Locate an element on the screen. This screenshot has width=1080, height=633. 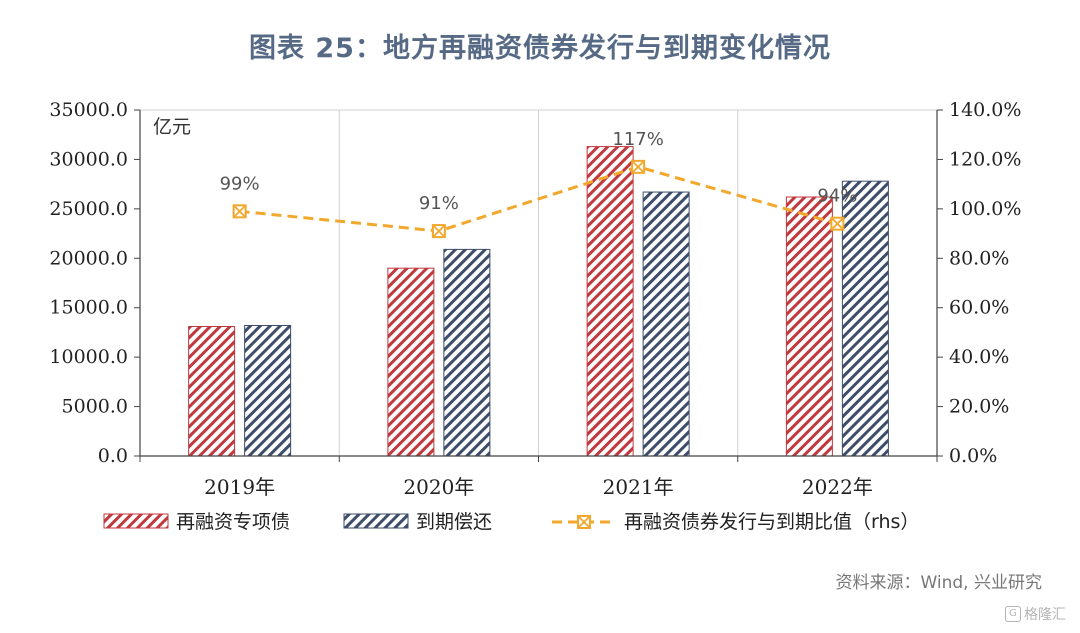
legend: 再融资专项债 到期偿还 再融资债券发行与到期比值（rhs） is located at coordinates (511, 522).